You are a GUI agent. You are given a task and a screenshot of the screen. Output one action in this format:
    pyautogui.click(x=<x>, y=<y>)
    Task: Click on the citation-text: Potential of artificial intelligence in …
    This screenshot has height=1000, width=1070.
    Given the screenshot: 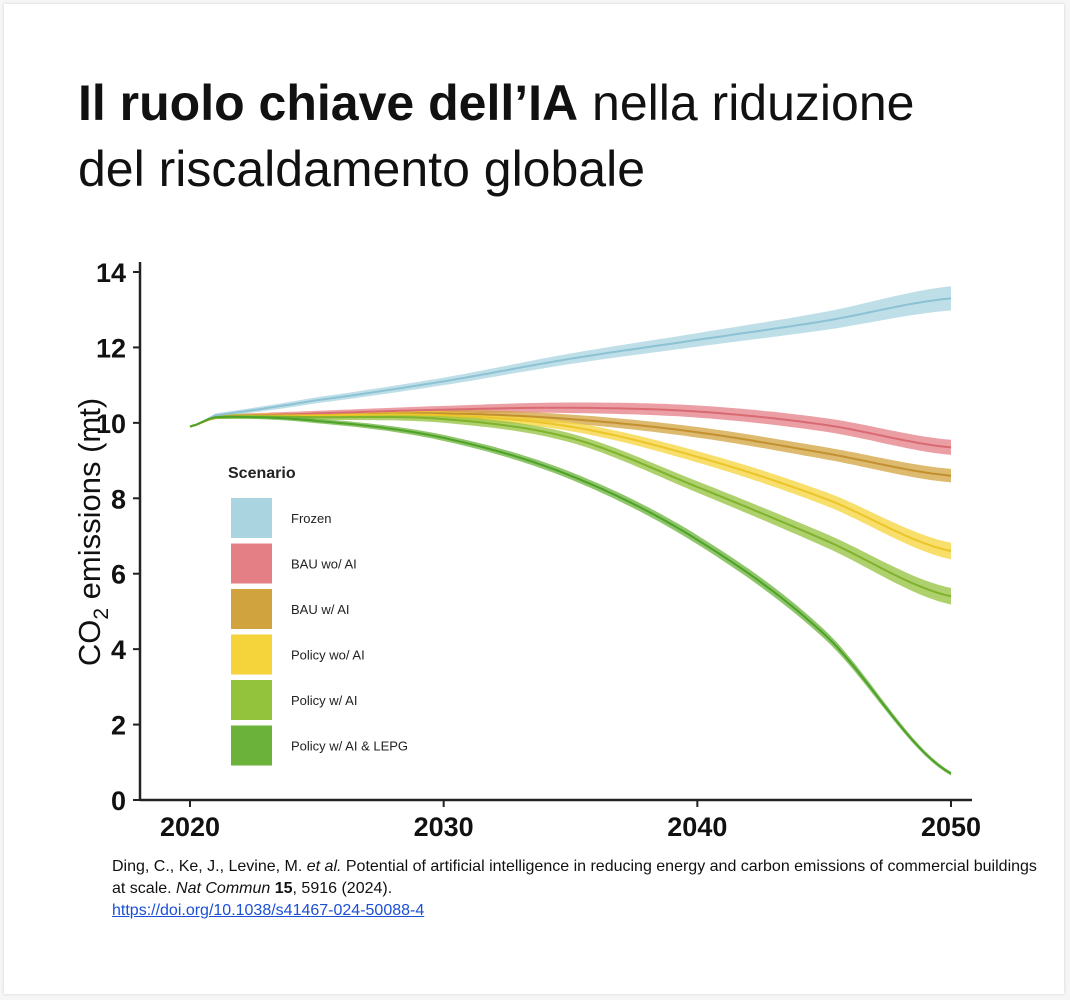 What is the action you would take?
    pyautogui.click(x=574, y=877)
    